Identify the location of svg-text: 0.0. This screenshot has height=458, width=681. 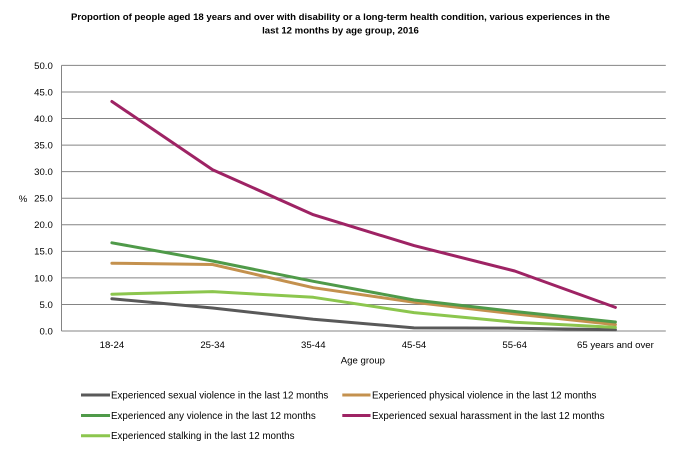
(45, 331).